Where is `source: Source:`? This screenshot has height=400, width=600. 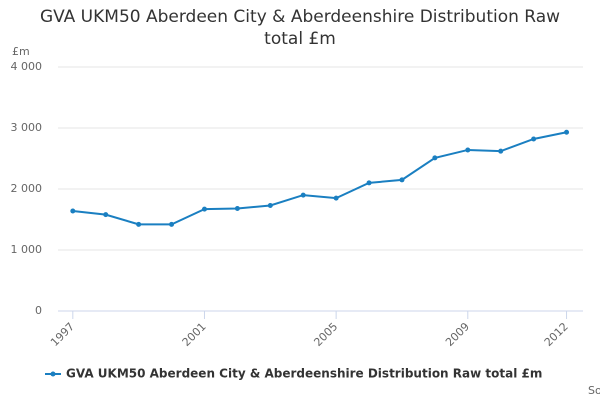 source: Source: is located at coordinates (594, 390).